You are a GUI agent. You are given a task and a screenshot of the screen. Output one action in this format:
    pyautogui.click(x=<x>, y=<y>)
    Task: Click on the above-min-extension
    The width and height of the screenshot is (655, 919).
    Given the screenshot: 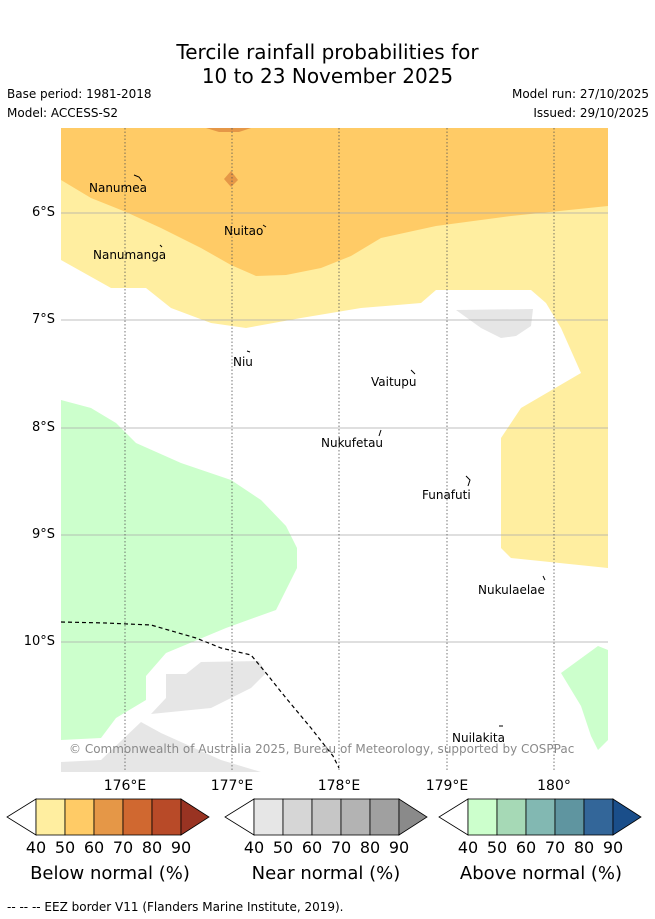 What is the action you would take?
    pyautogui.click(x=453, y=817)
    